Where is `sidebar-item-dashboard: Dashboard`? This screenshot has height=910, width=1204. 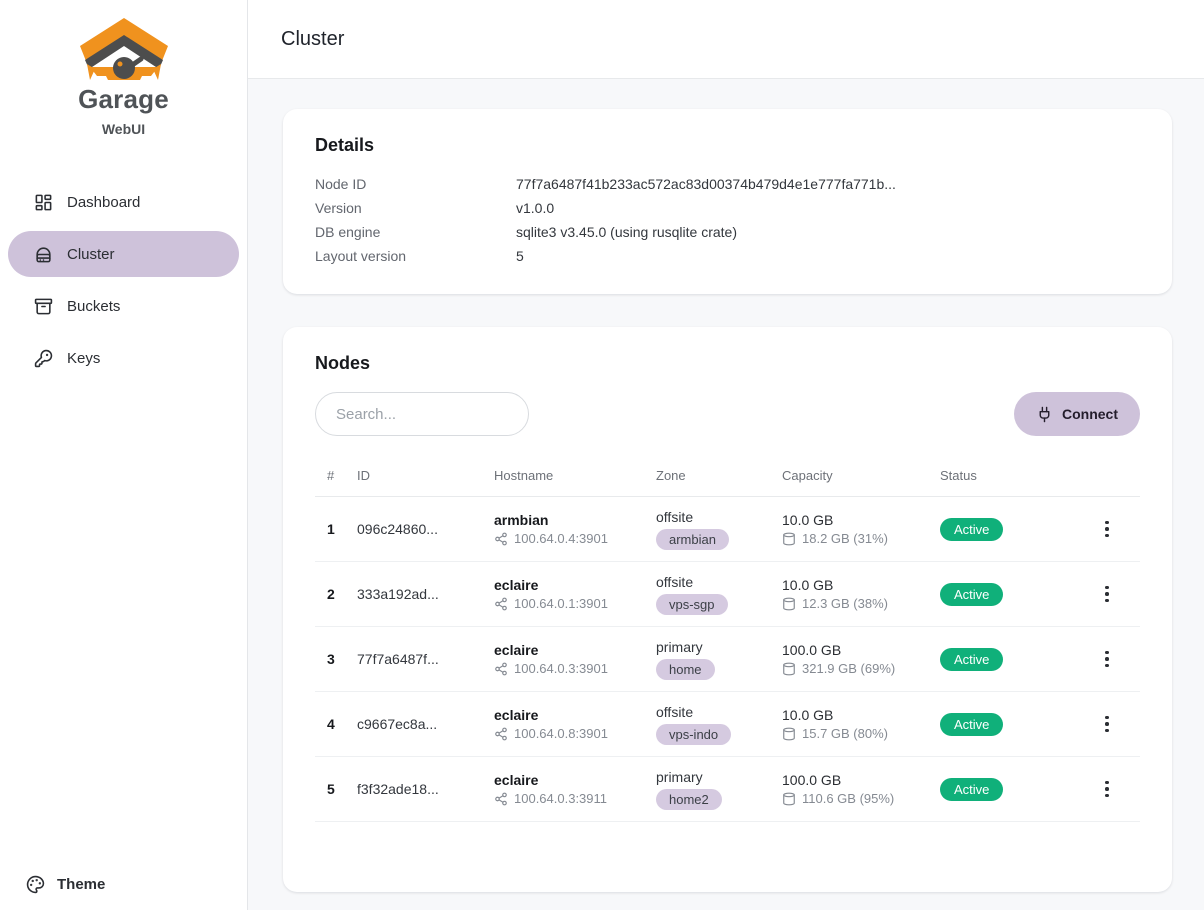
sidebar-item-dashboard: Dashboard is located at coordinates (123, 202).